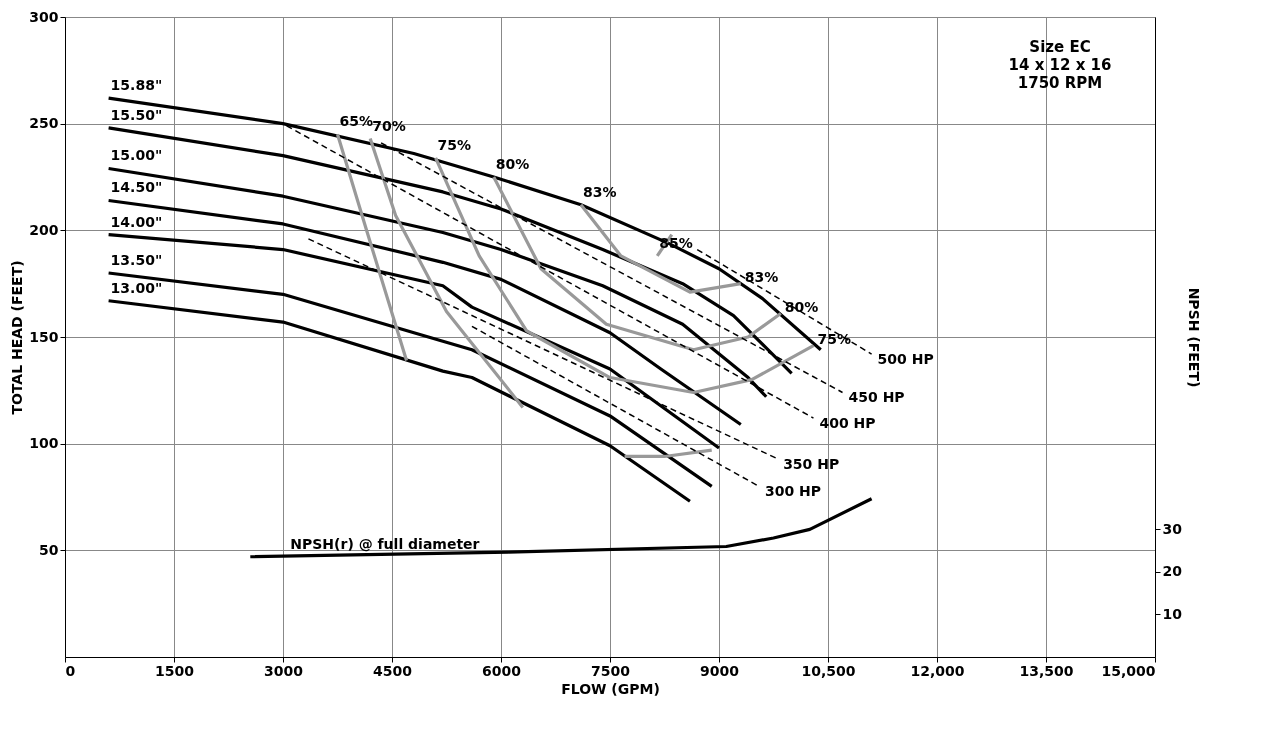 This screenshot has width=1285, height=747. I want to click on y2-tick-label: 30, so click(1172, 528).